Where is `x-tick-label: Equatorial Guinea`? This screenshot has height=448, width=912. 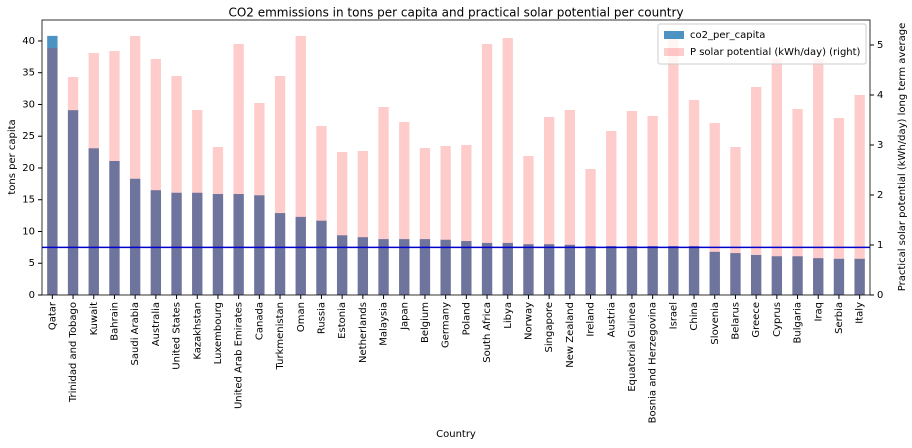 x-tick-label: Equatorial Guinea is located at coordinates (632, 347).